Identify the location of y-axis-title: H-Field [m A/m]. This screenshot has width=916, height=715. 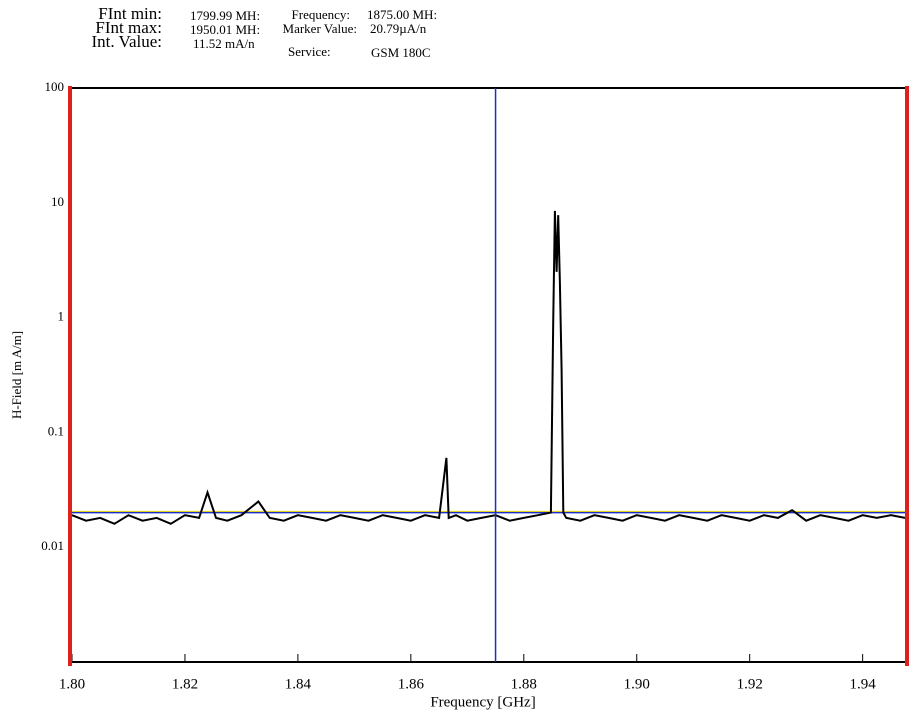
(16, 375).